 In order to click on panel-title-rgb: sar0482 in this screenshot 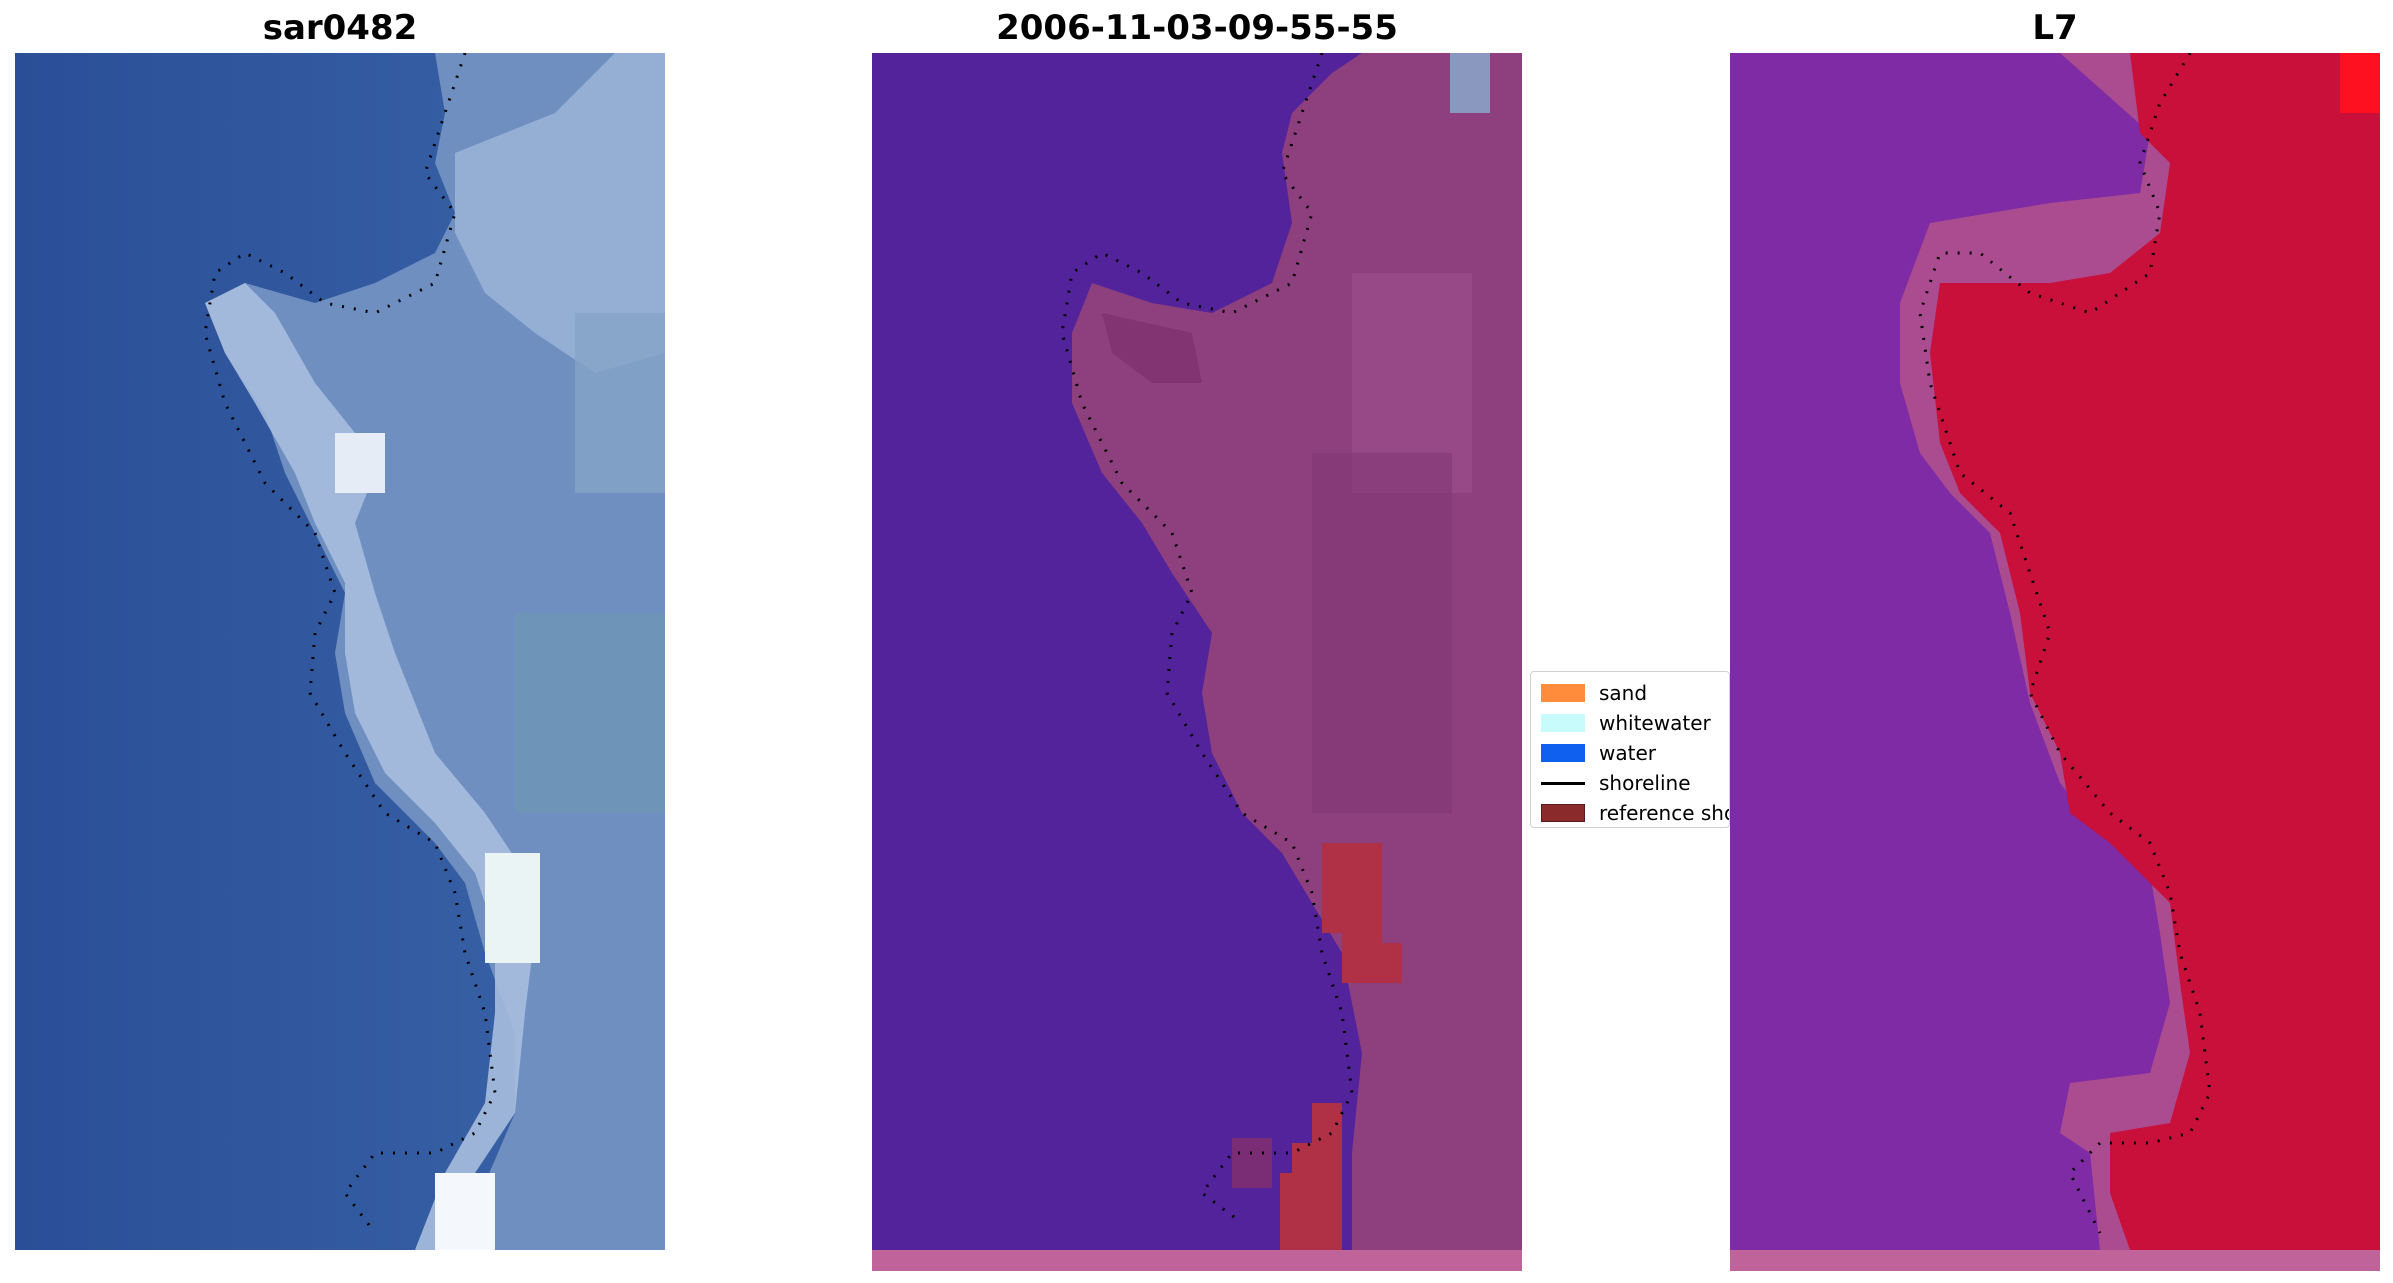, I will do `click(340, 28)`.